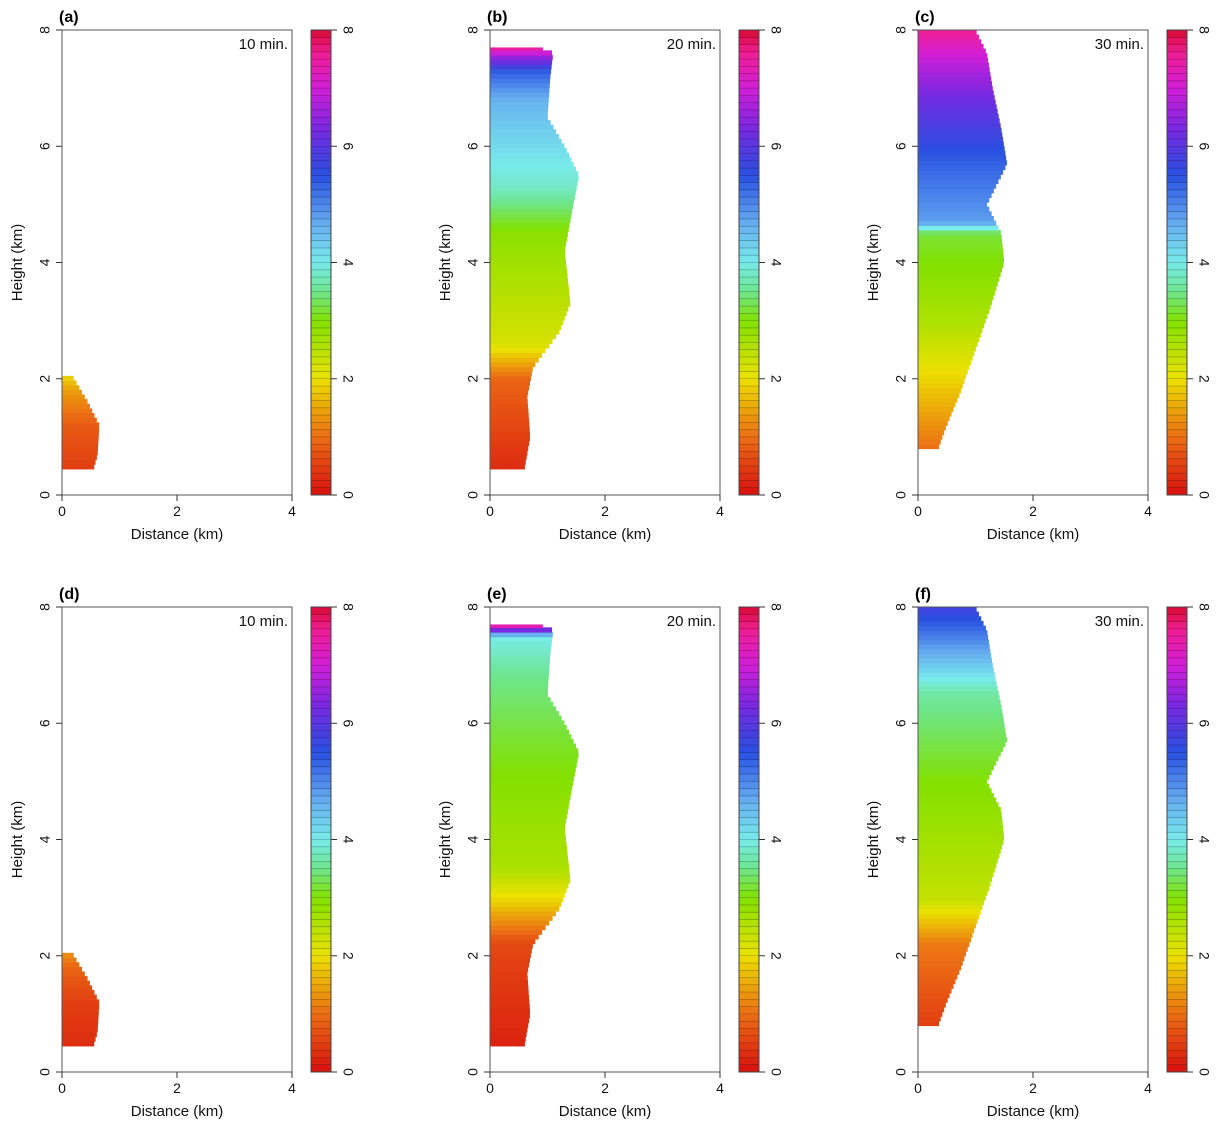 The width and height of the screenshot is (1225, 1125). What do you see at coordinates (1204, 146) in the screenshot?
I see `colorbar-tick-label: 6` at bounding box center [1204, 146].